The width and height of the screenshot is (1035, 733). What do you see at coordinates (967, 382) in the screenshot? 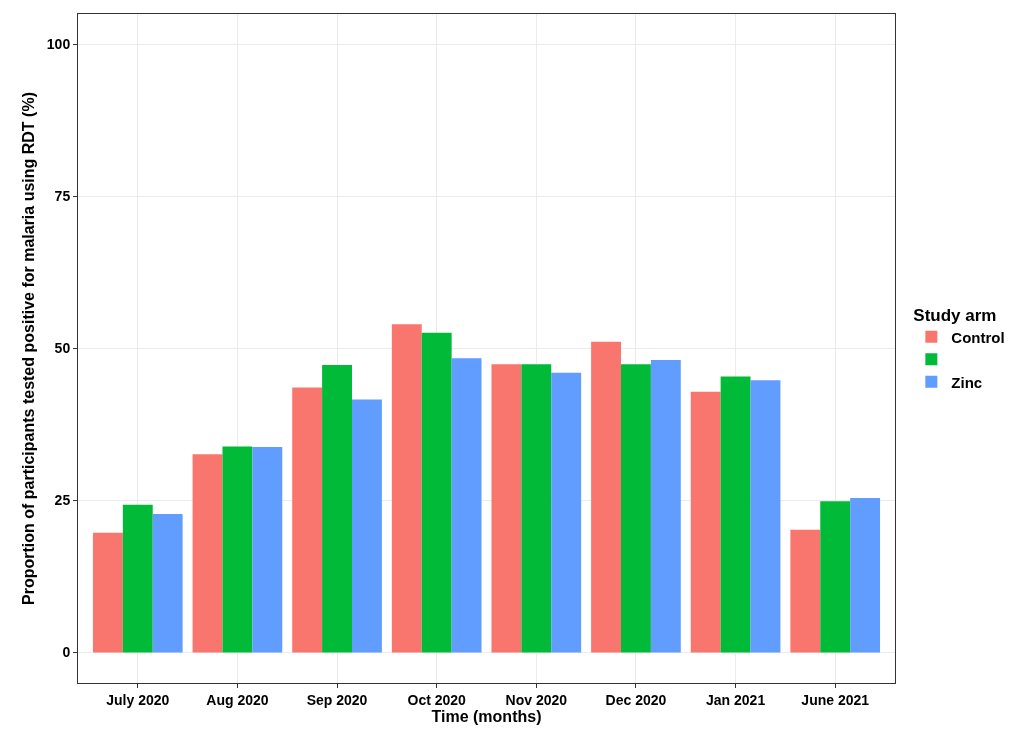
I see `legend-label: Zinc` at bounding box center [967, 382].